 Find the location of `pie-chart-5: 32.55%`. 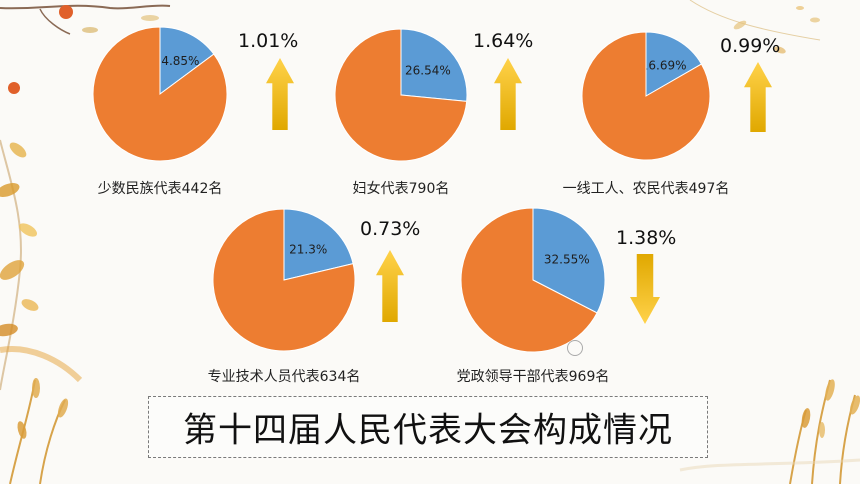

pie-chart-5: 32.55% is located at coordinates (533, 280).